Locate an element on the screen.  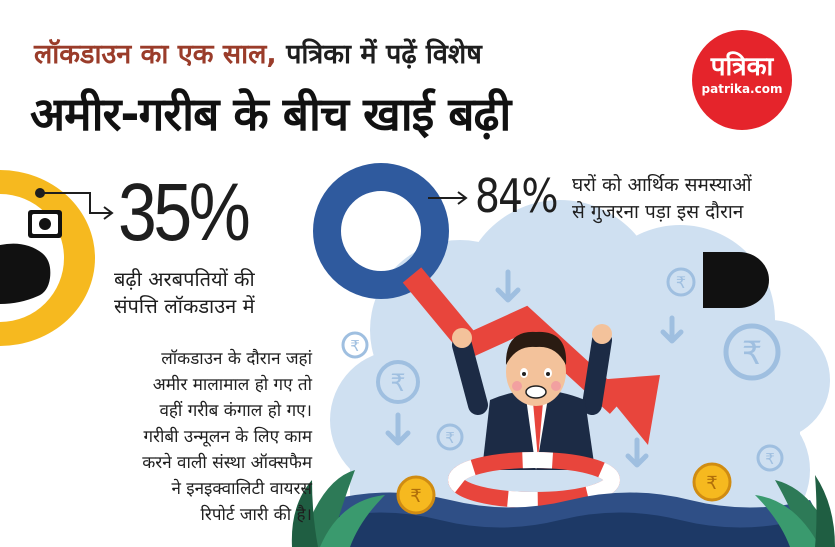
stat-35-value: 35% is located at coordinates (184, 212).